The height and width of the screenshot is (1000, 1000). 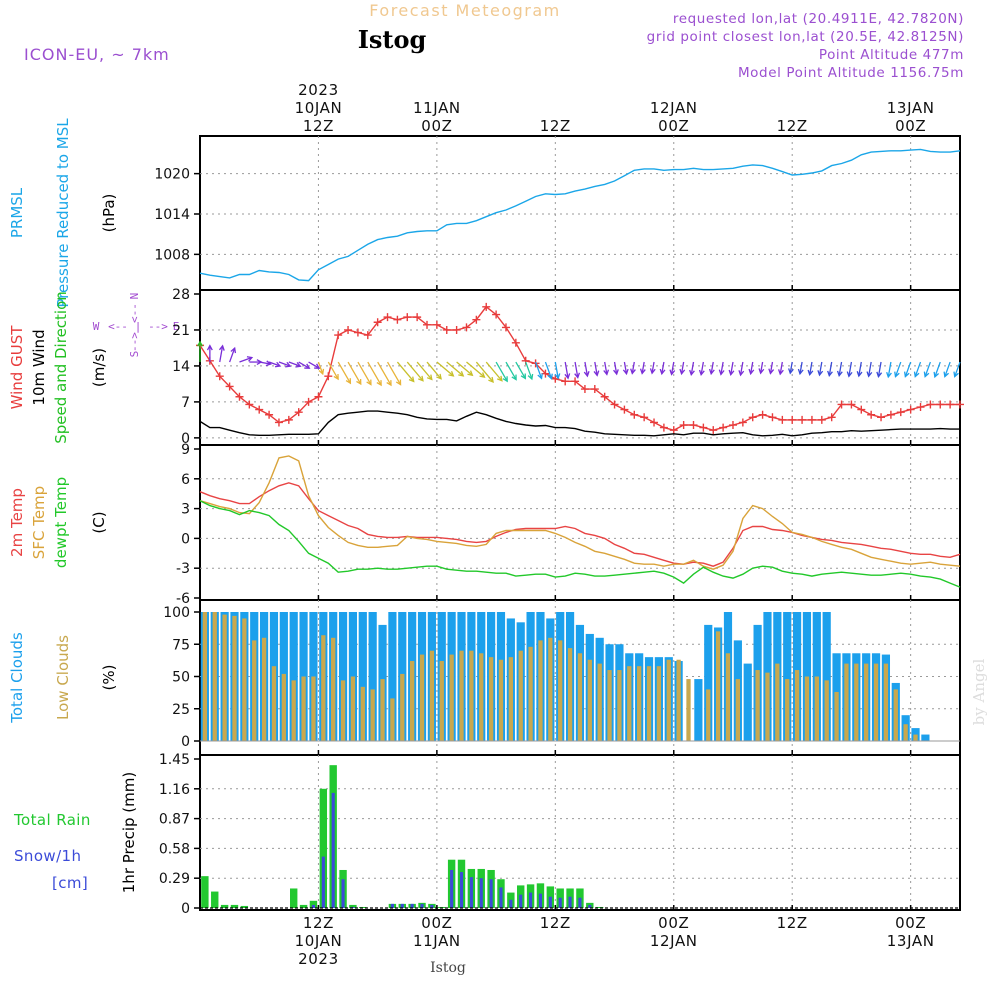 What do you see at coordinates (303, 906) in the screenshot?
I see `rain-bar` at bounding box center [303, 906].